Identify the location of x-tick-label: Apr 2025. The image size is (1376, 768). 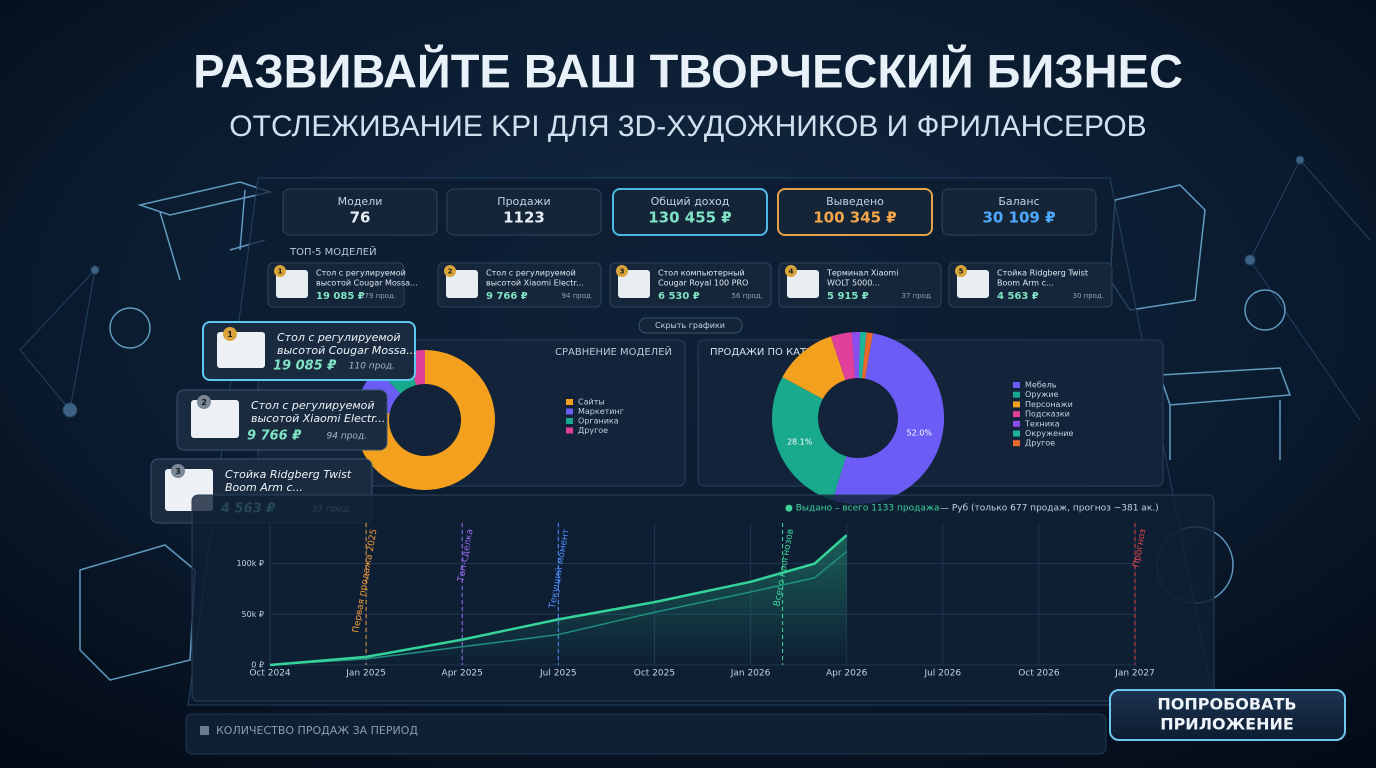
(462, 674).